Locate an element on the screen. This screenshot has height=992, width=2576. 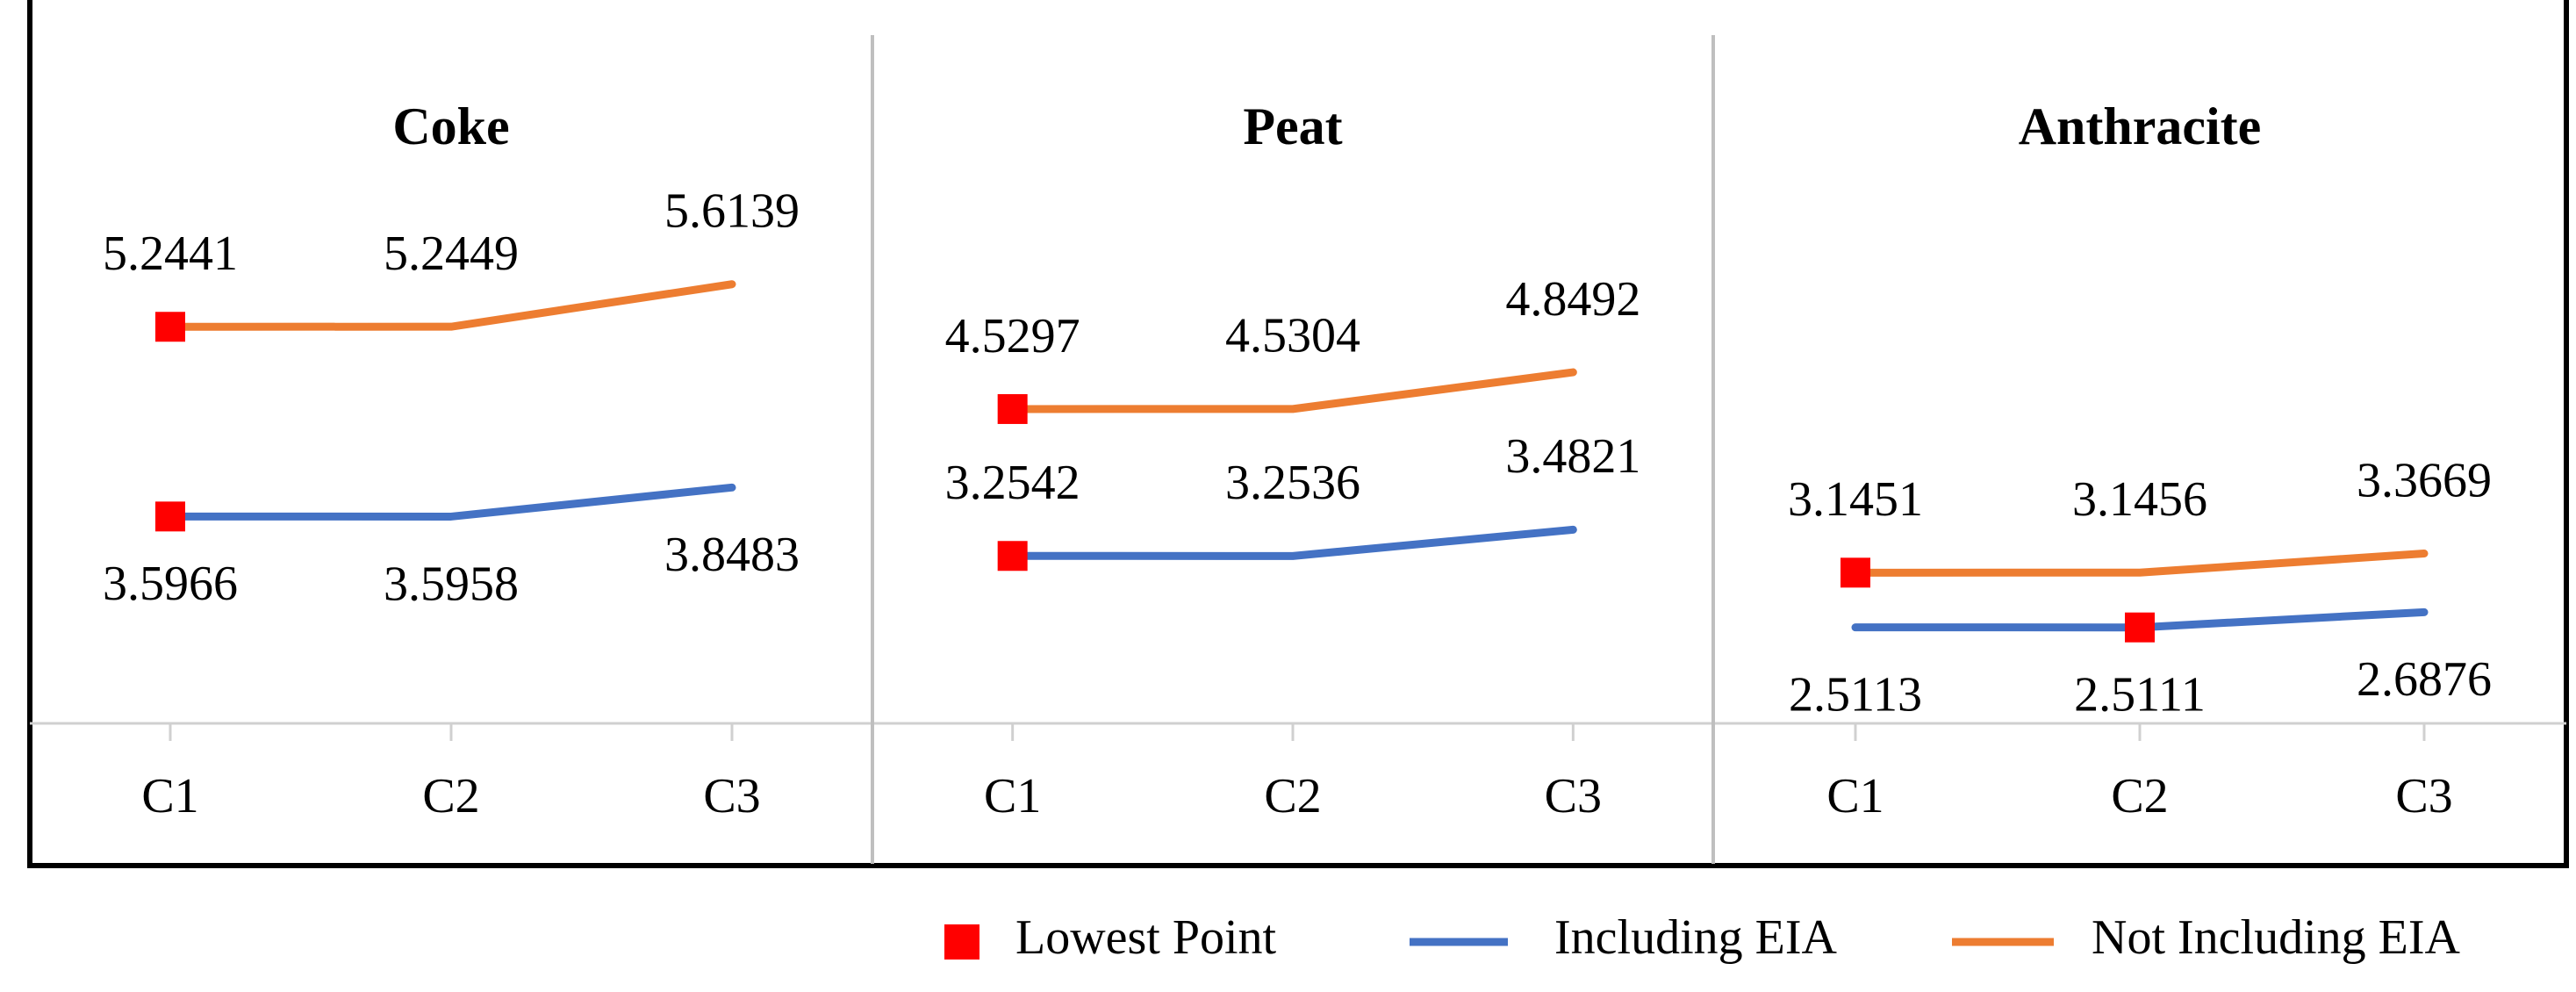
legend-label: Lowest Point is located at coordinates (1146, 938).